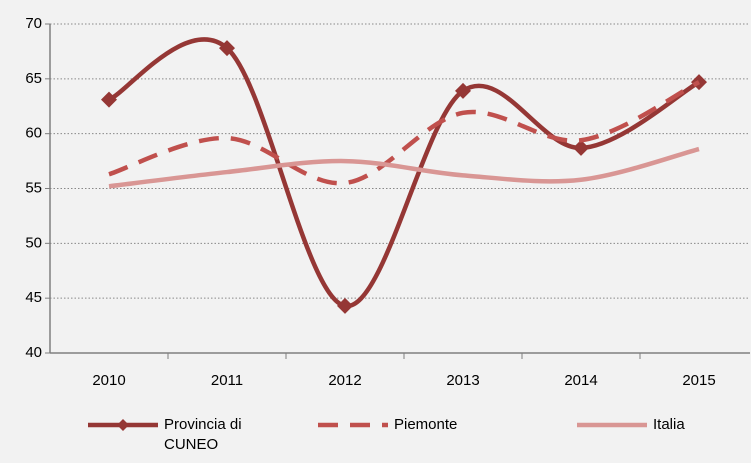  What do you see at coordinates (344, 380) in the screenshot?
I see `x-tick-label: 2012` at bounding box center [344, 380].